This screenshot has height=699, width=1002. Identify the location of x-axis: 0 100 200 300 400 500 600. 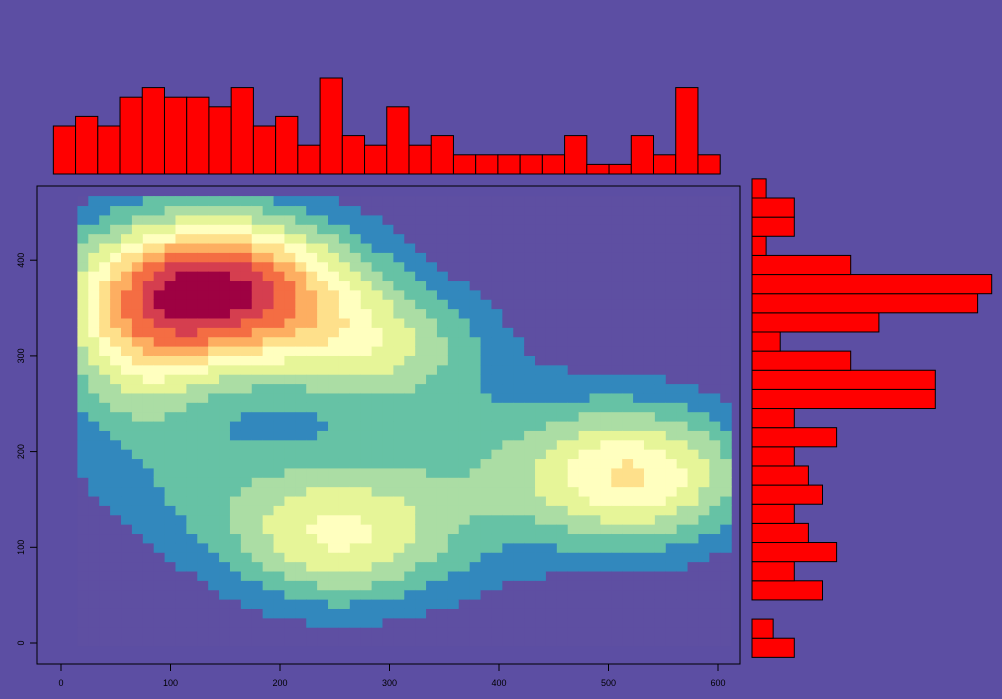
(392, 675).